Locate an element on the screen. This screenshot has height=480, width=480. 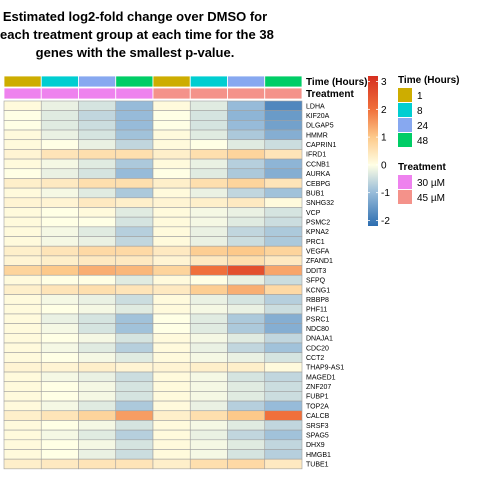
treatment-legend-label: 45 µM is located at coordinates (431, 198).